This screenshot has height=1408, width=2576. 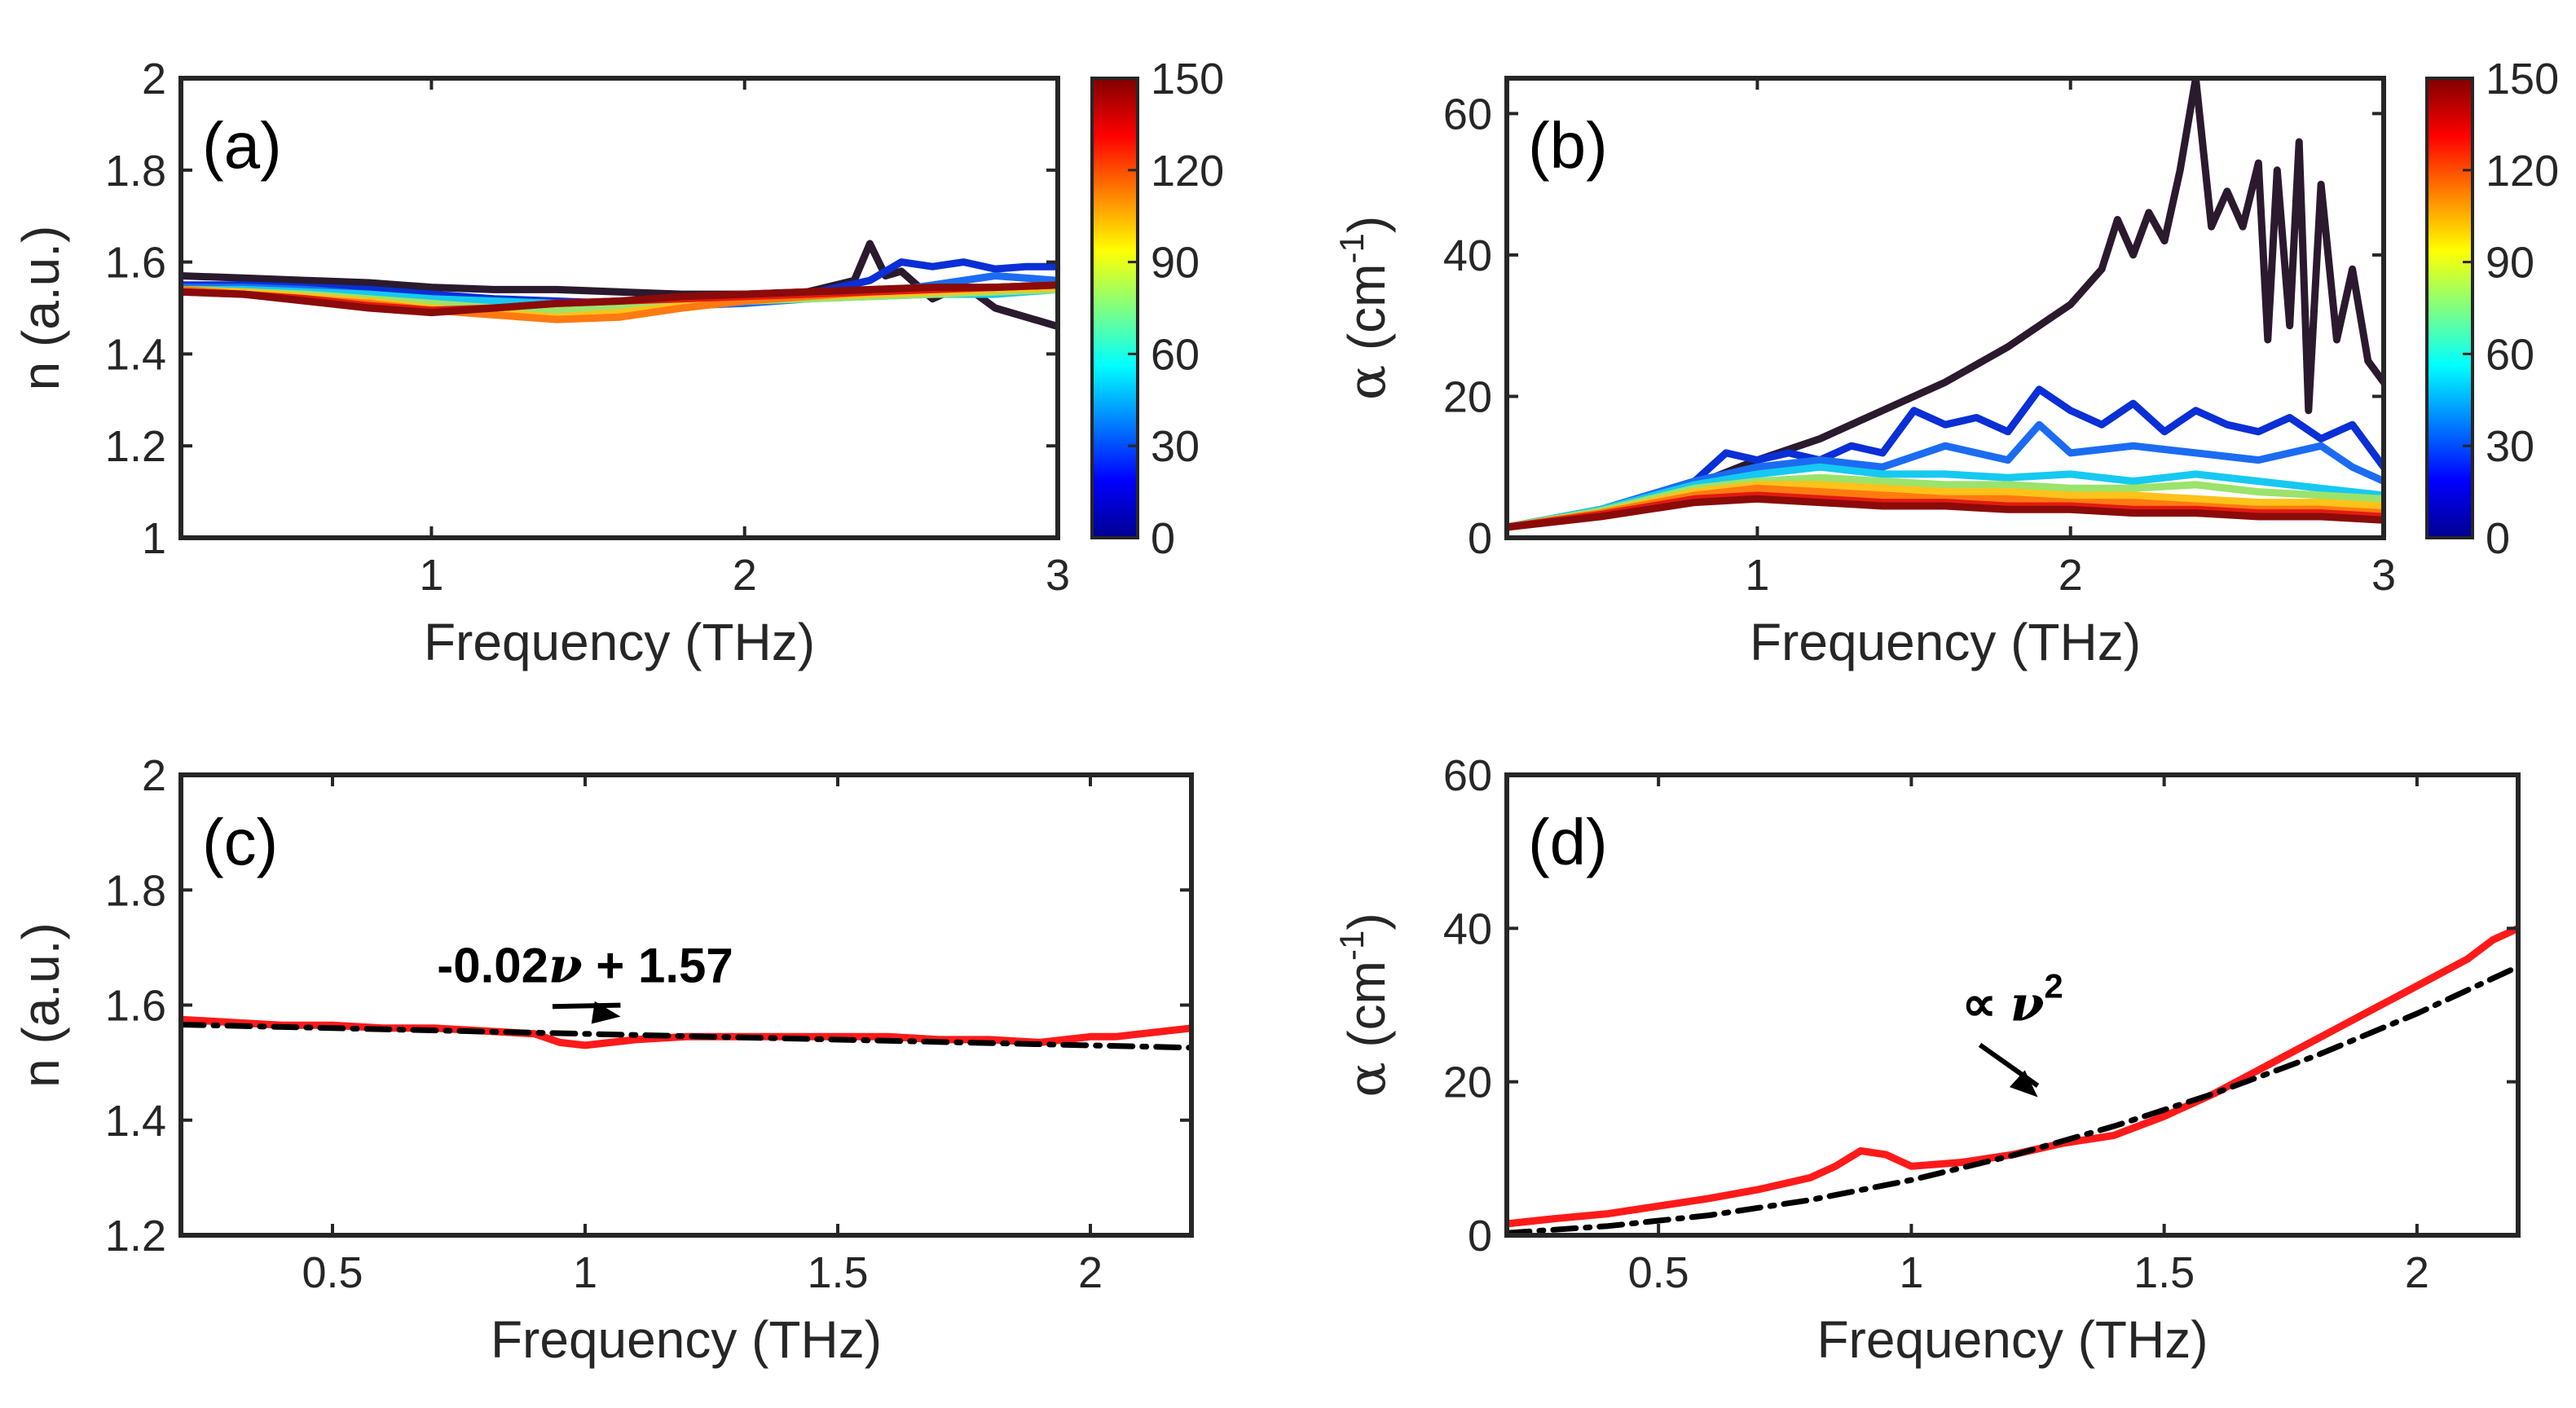 What do you see at coordinates (154, 538) in the screenshot?
I see `y-tick-label: 1` at bounding box center [154, 538].